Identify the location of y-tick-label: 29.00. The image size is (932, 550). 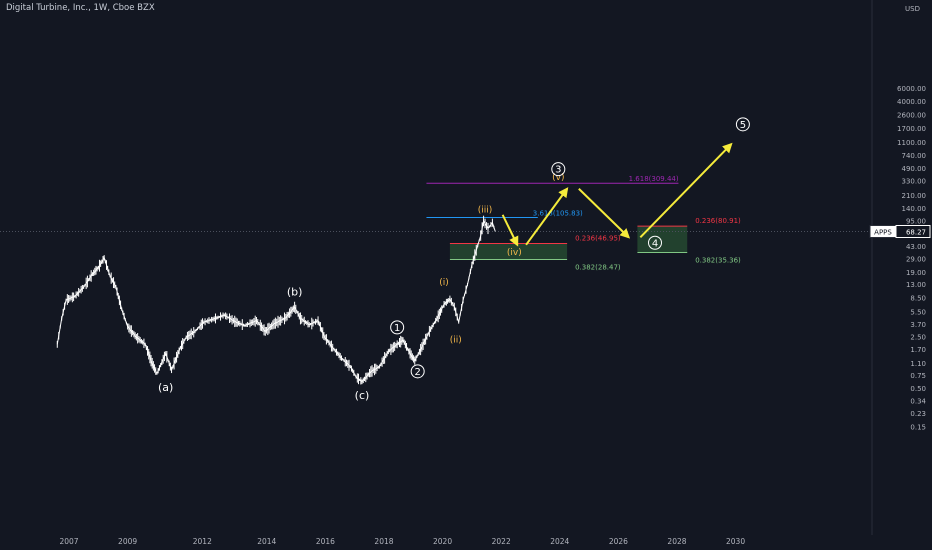
(916, 259).